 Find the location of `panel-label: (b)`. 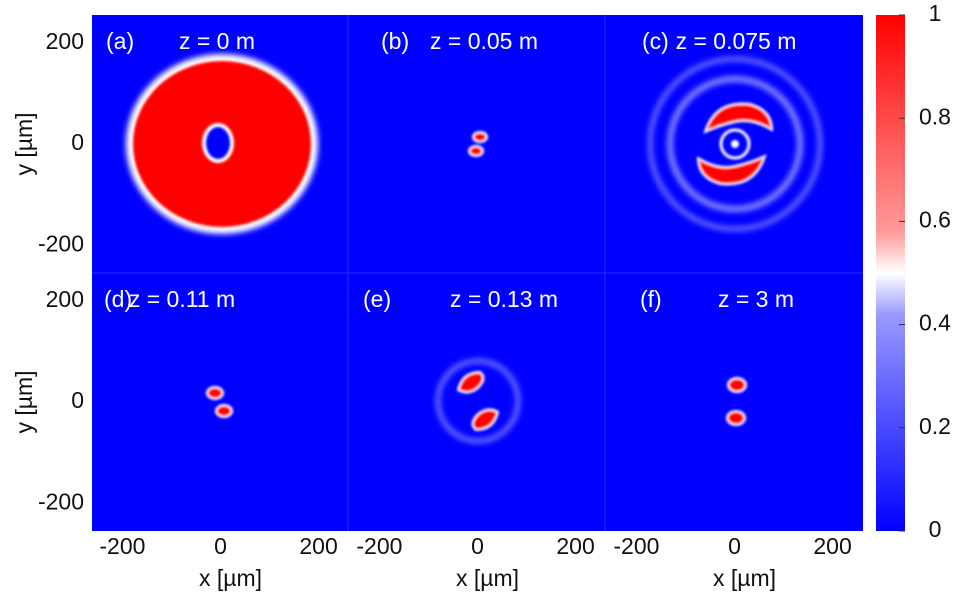

panel-label: (b) is located at coordinates (395, 41).